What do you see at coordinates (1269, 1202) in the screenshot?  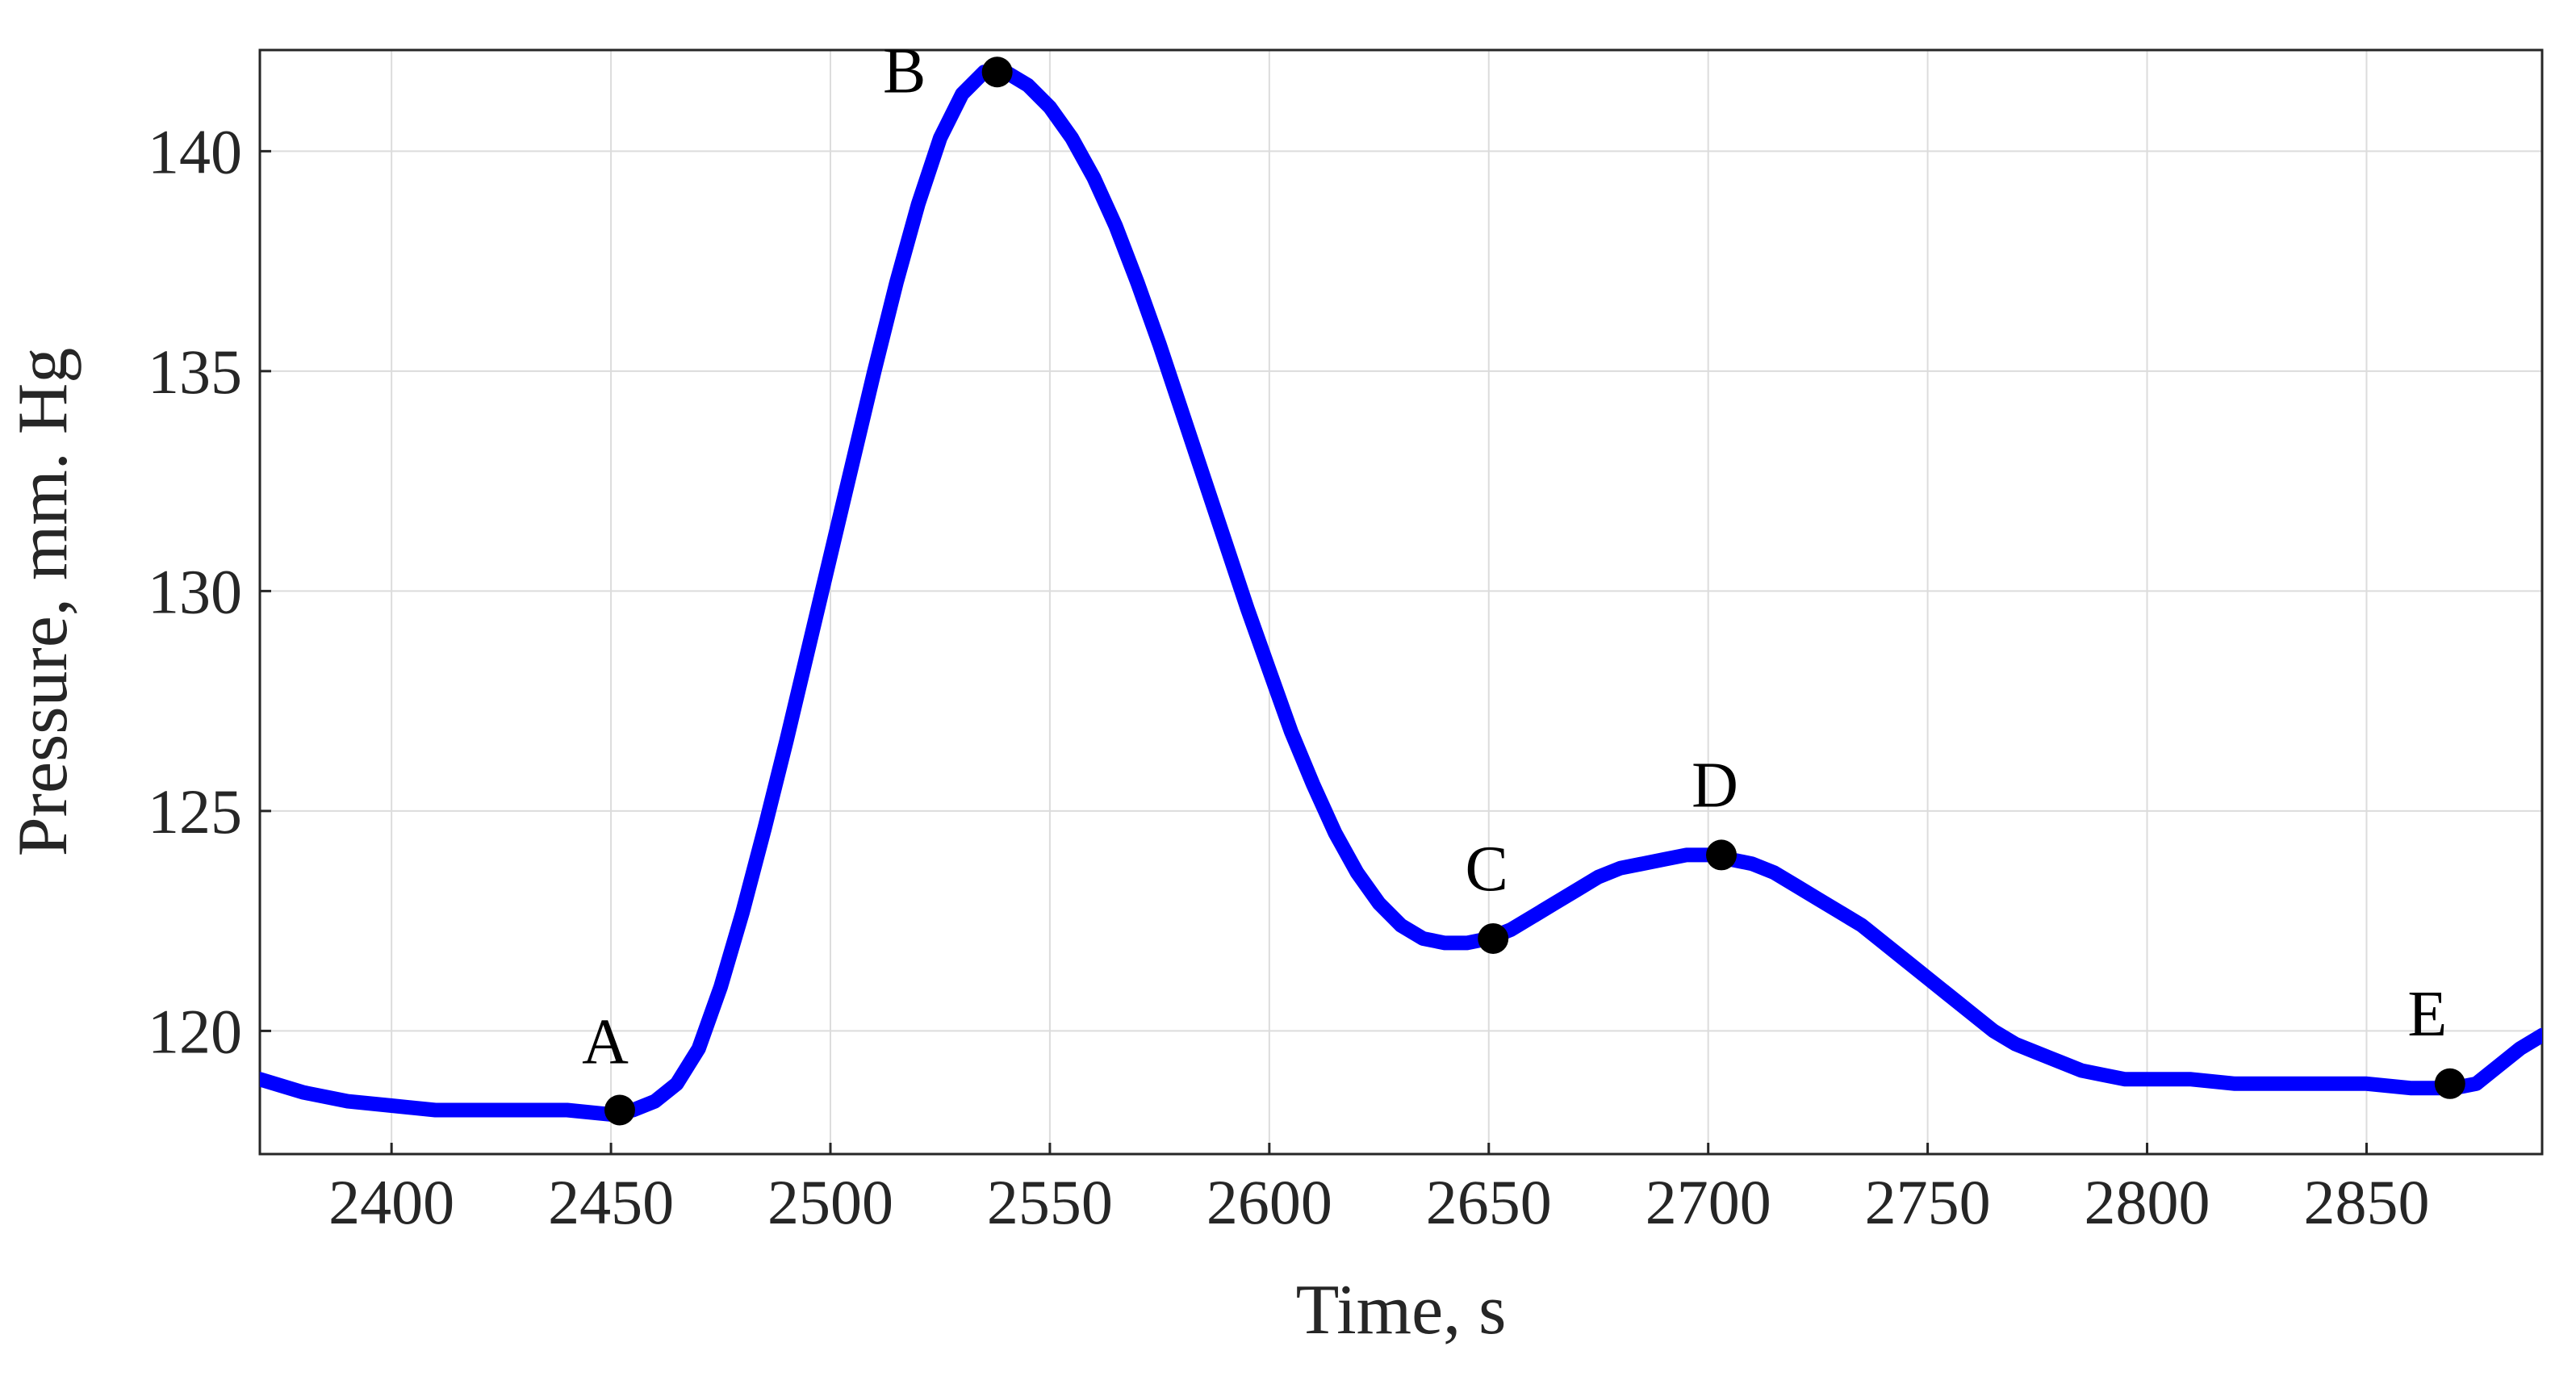 I see `x-tick-label: 2600` at bounding box center [1269, 1202].